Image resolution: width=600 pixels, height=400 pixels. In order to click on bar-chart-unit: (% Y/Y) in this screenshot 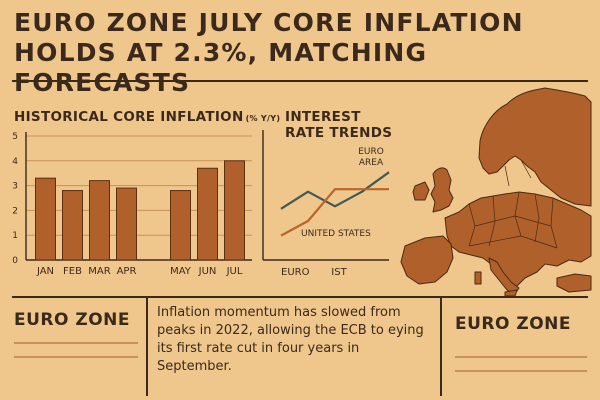, I will do `click(263, 118)`.